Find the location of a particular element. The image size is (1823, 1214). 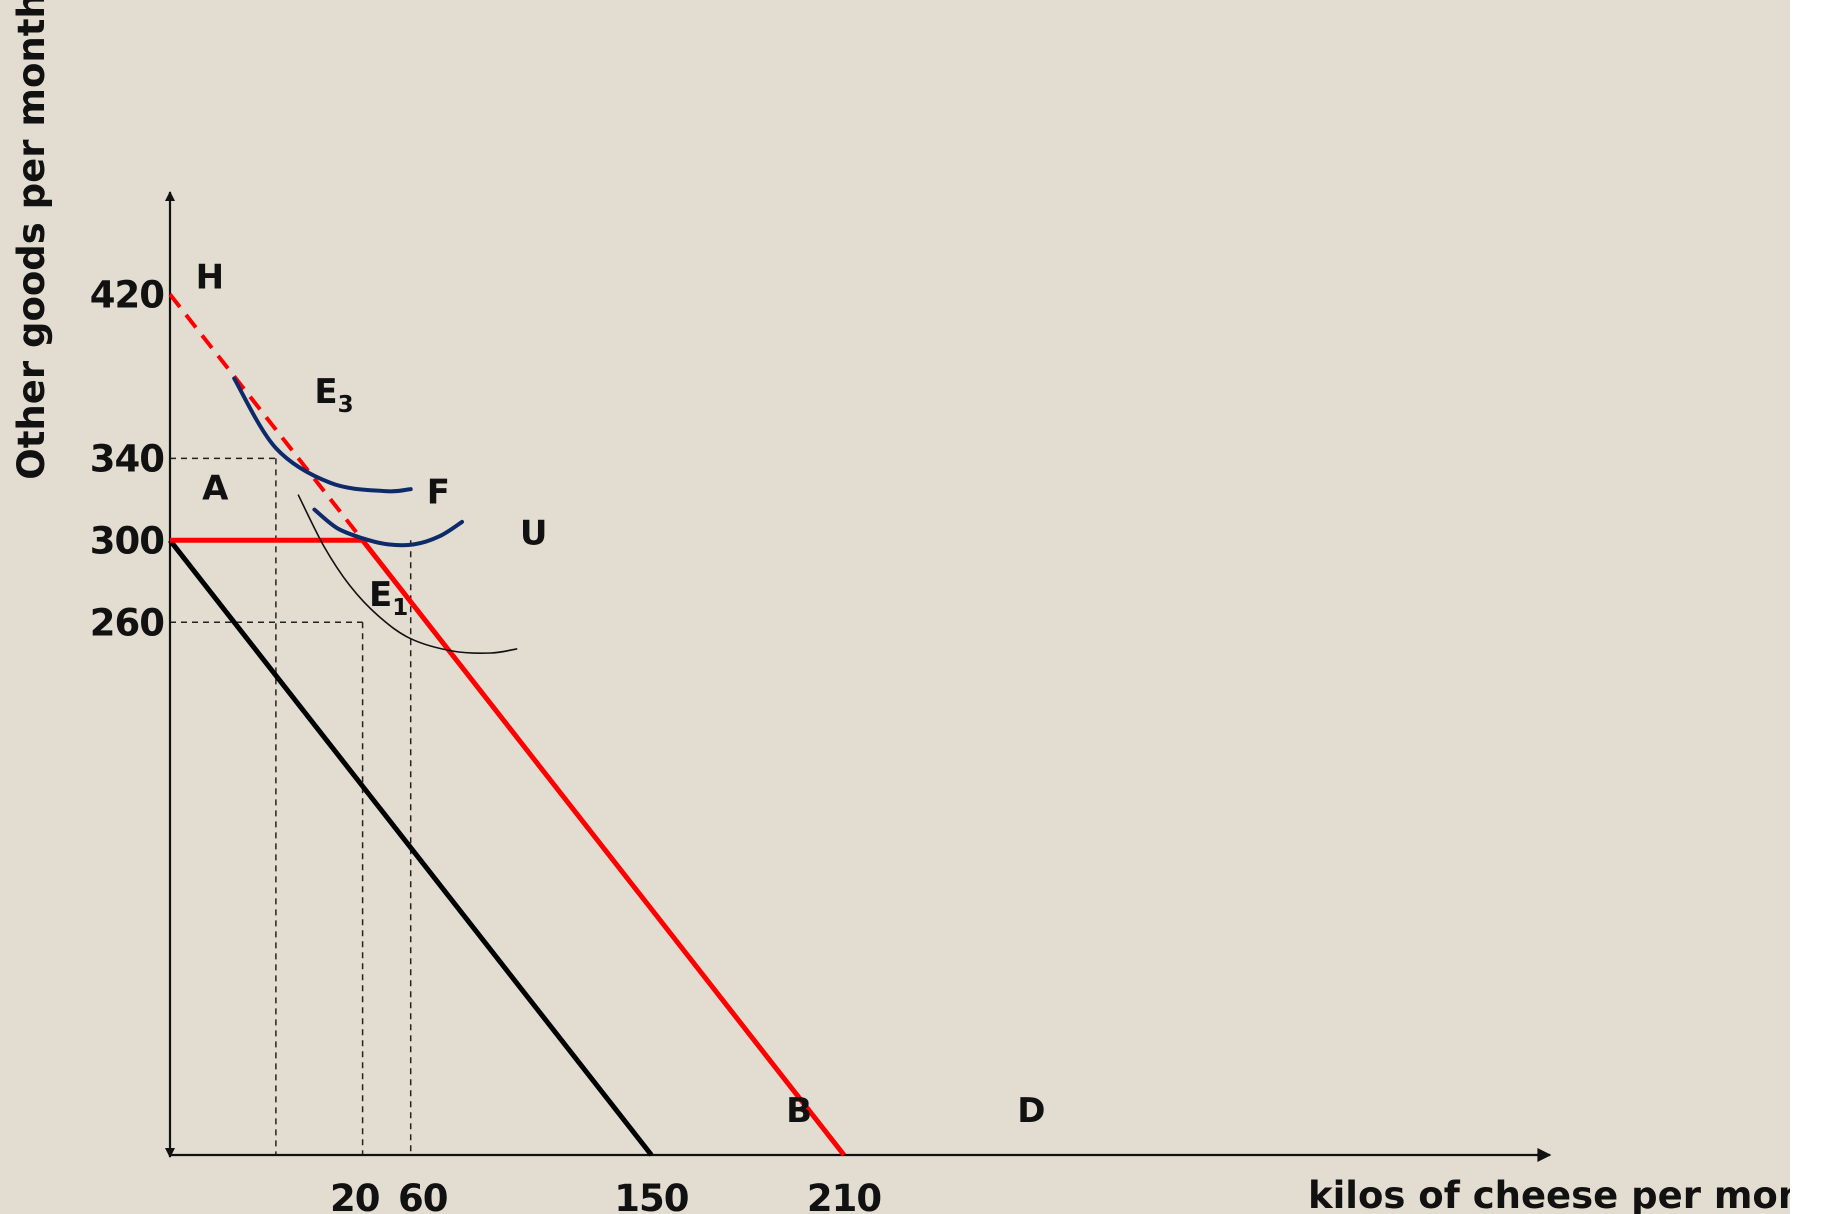

line-budget_FD is located at coordinates (603, 847).